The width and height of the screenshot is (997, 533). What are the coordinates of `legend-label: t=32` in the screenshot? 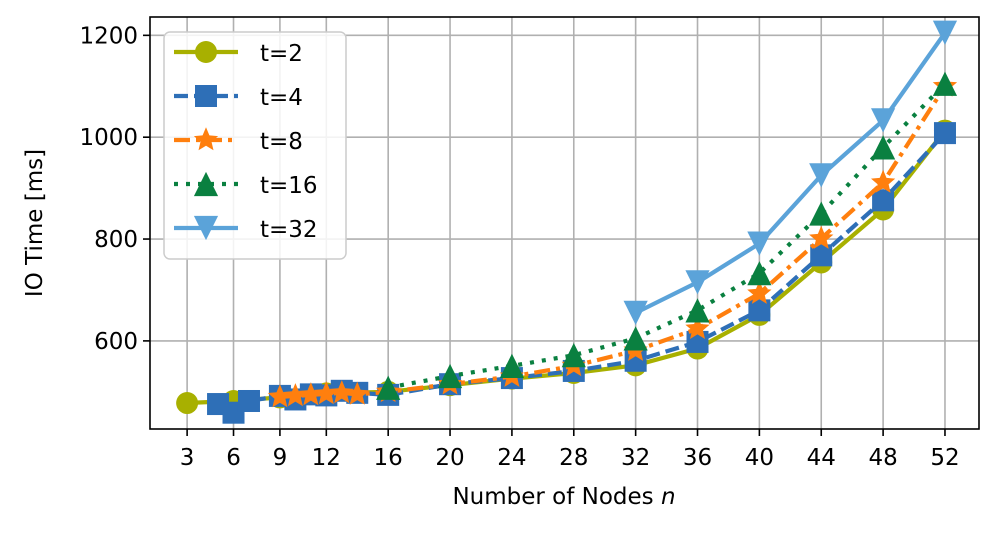 It's located at (289, 230).